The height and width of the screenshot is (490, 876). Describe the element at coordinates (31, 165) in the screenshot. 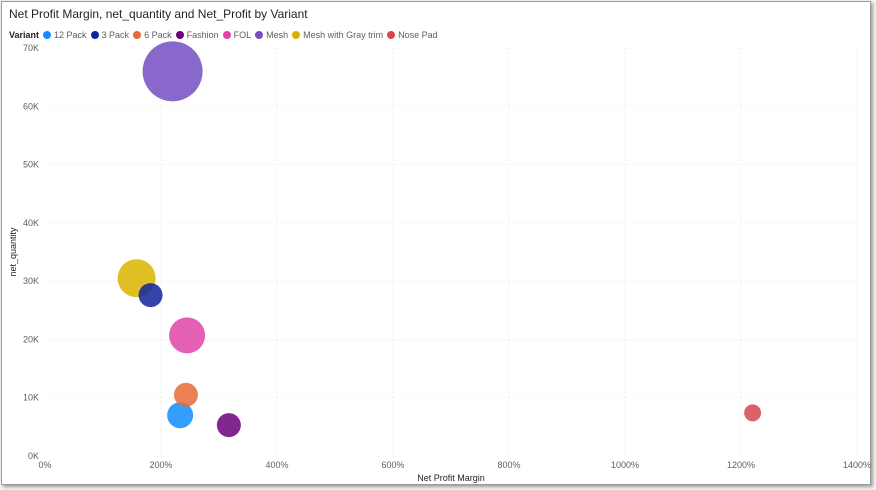

I see `y-tick-label: 50K` at that location.